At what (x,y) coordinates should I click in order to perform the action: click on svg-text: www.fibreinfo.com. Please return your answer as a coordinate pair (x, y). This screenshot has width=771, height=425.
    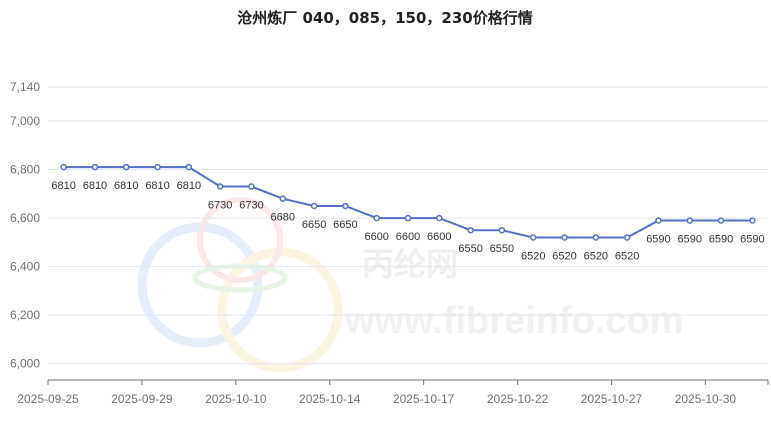
    Looking at the image, I should click on (514, 321).